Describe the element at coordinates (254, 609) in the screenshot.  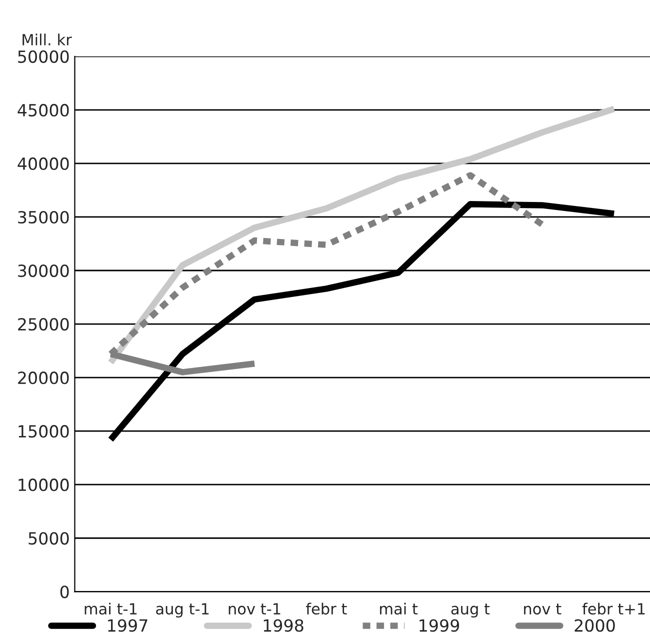
I see `x-tick-label: nov t-1` at that location.